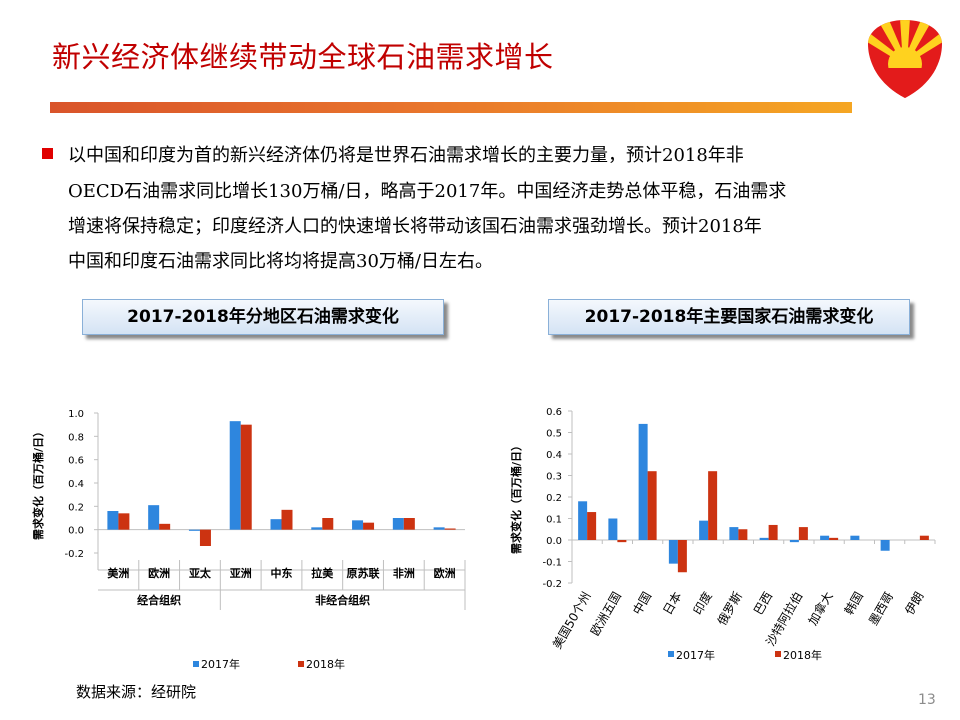 Image resolution: width=960 pixels, height=720 pixels. Describe the element at coordinates (554, 477) in the screenshot. I see `y-tick-label: 0.3` at that location.